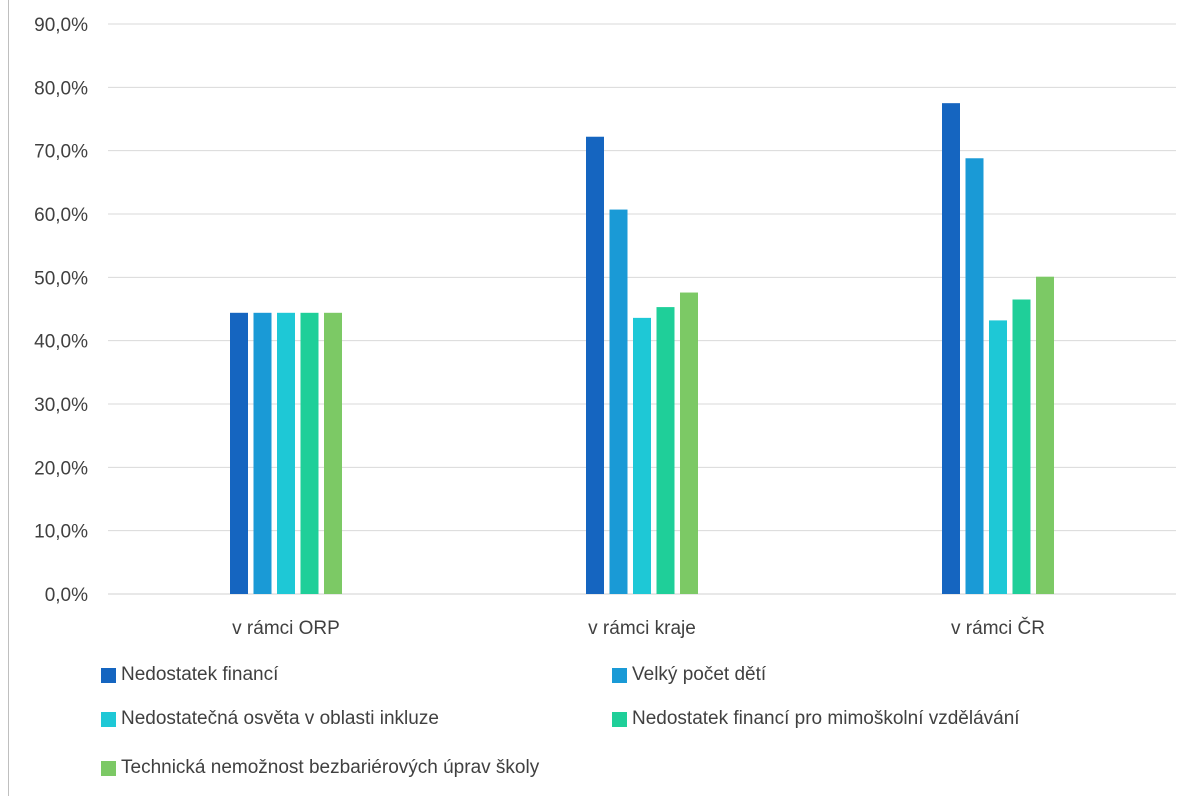 This screenshot has height=796, width=1194. I want to click on legend-item: Nedostatek financí, so click(189, 675).